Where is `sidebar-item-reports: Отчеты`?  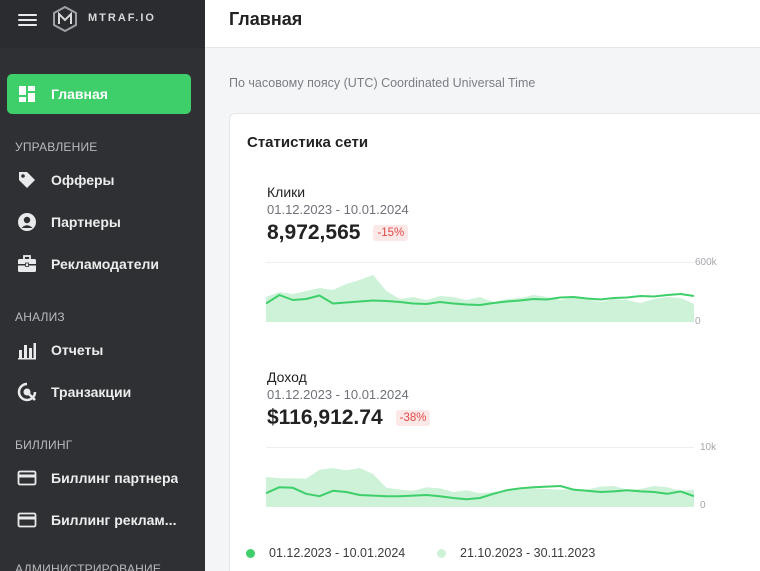
sidebar-item-reports: Отчеты is located at coordinates (99, 350).